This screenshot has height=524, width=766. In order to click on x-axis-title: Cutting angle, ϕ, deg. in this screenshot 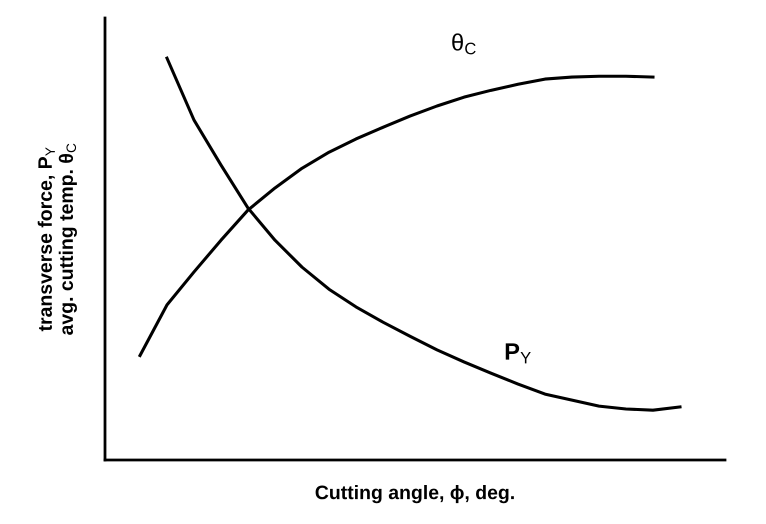, I will do `click(415, 494)`.